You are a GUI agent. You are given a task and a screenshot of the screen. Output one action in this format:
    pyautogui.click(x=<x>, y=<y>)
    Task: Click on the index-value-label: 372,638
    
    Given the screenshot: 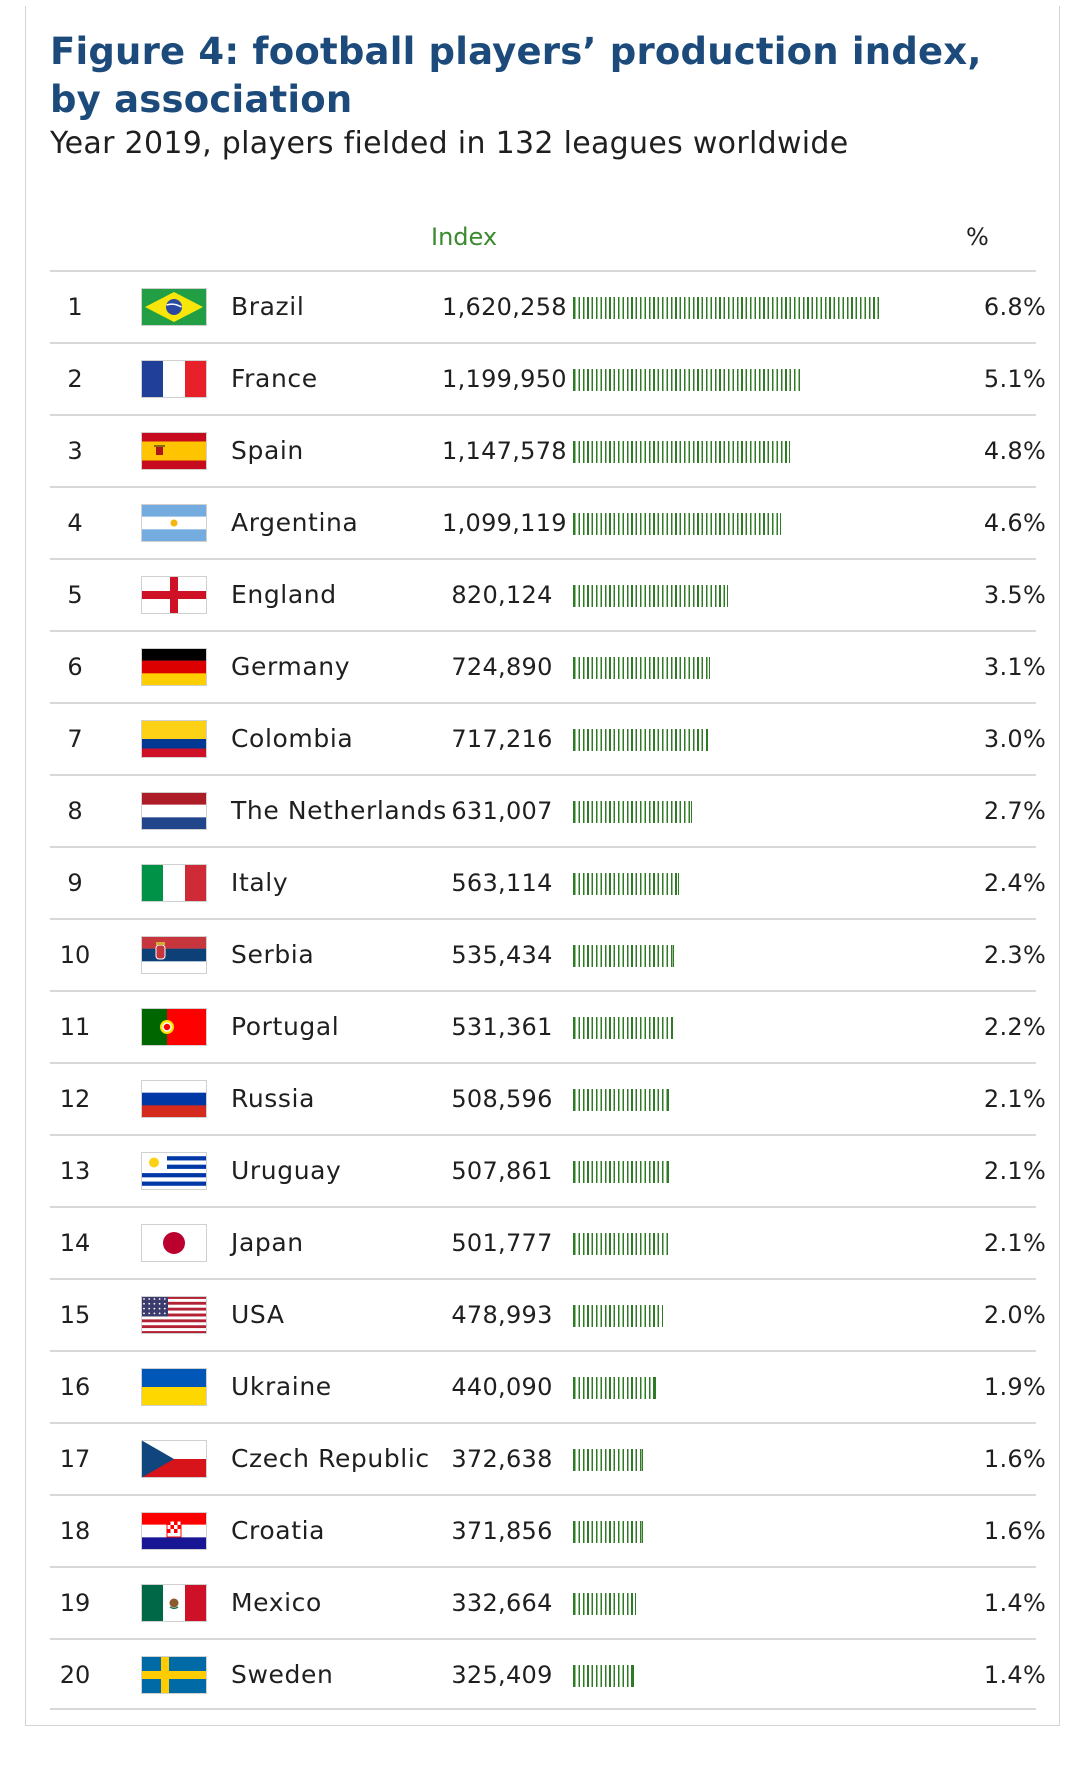 What is the action you would take?
    pyautogui.click(x=502, y=1459)
    